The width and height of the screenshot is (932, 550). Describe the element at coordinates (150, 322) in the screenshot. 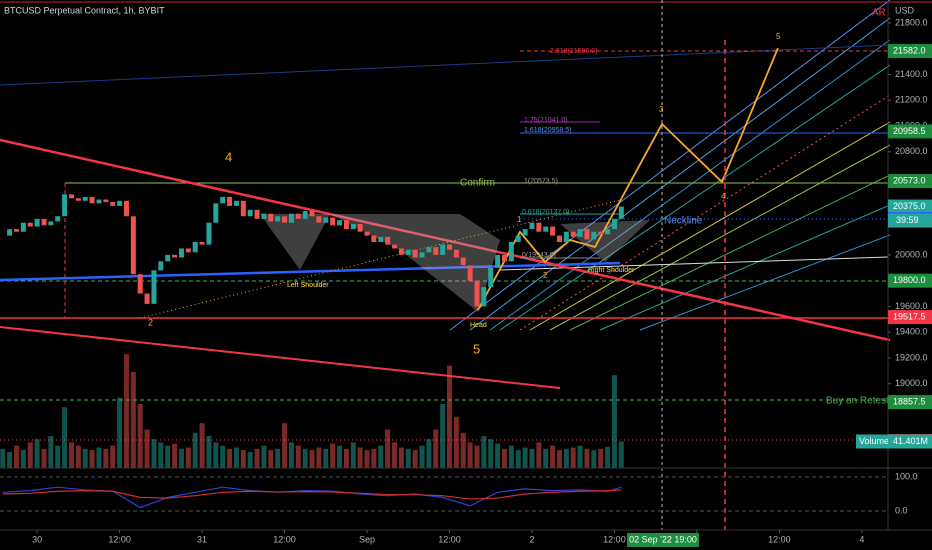

I see `wave-label: 2` at that location.